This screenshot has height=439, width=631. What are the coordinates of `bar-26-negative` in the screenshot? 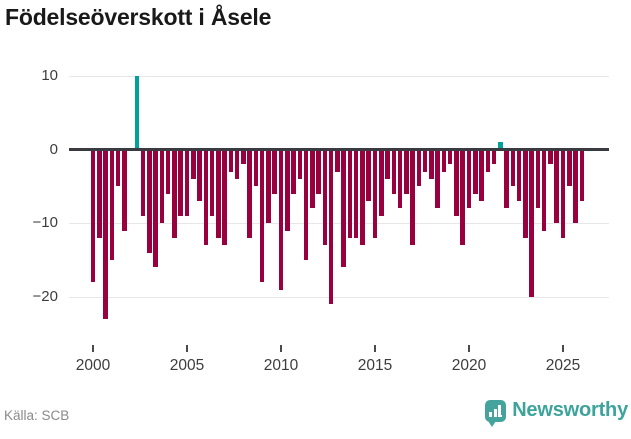 It's located at (256, 168).